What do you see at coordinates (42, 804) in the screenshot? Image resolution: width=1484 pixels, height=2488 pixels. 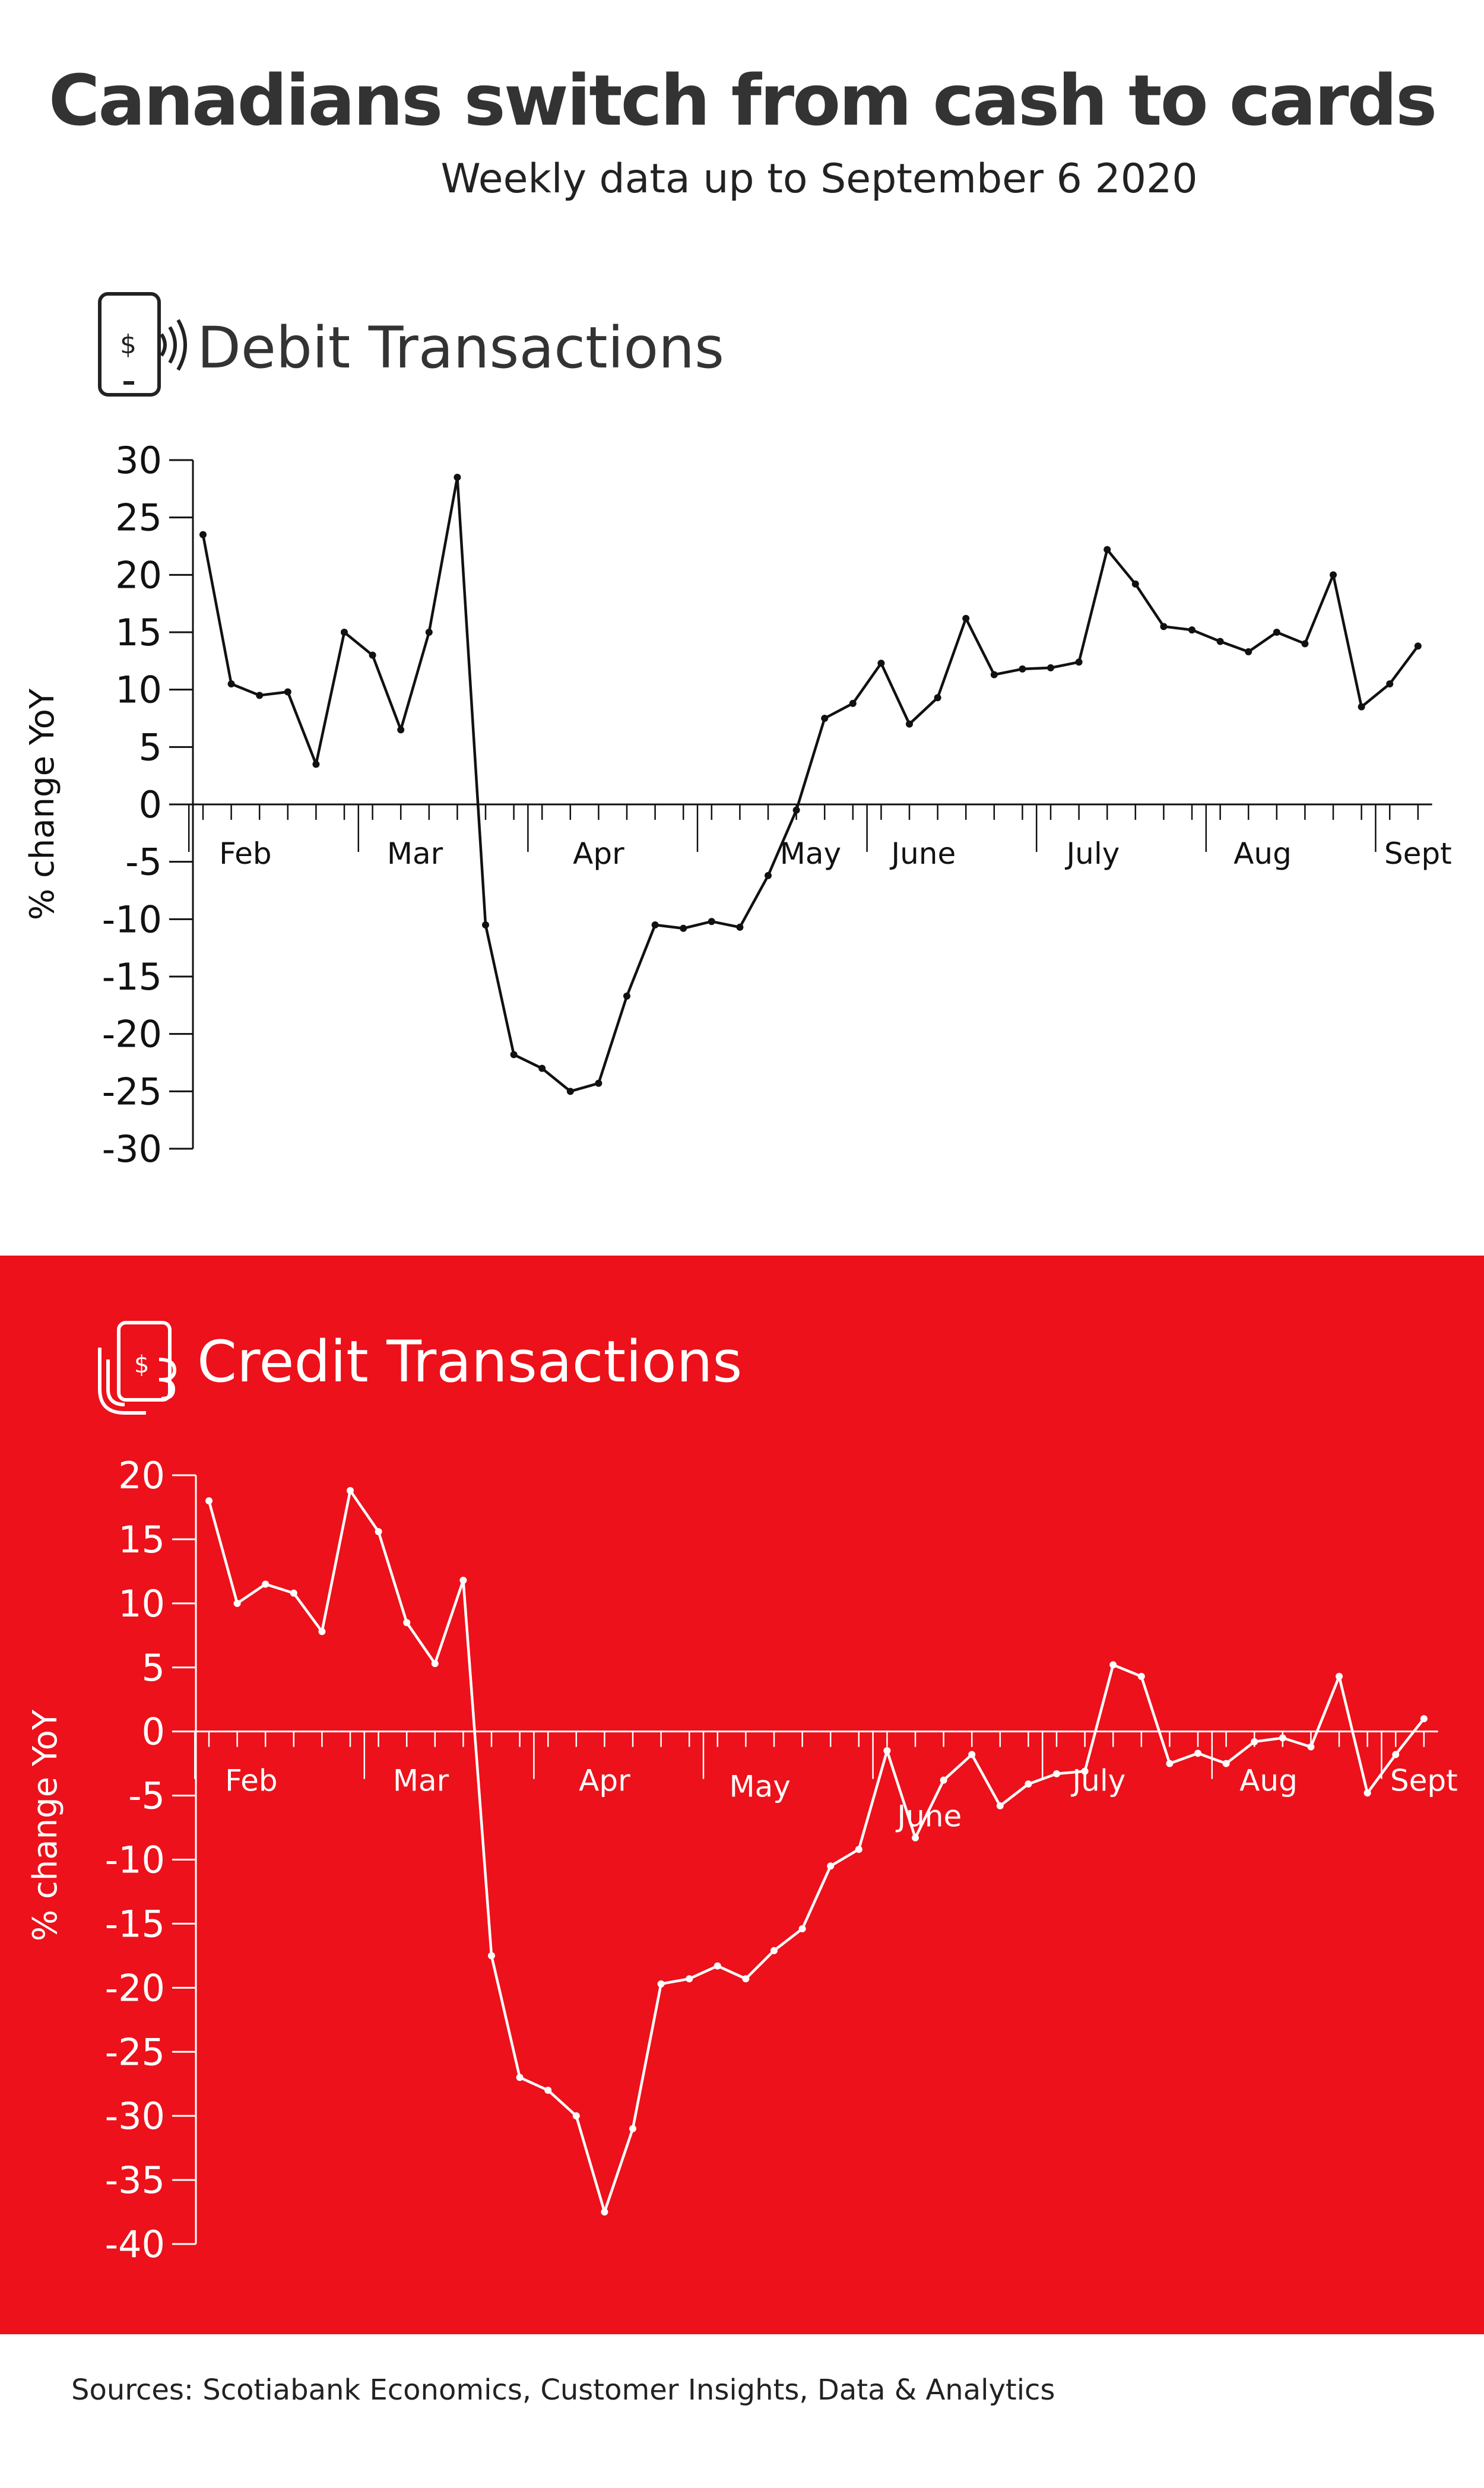 I see `y-axis-title: % change YoY` at bounding box center [42, 804].